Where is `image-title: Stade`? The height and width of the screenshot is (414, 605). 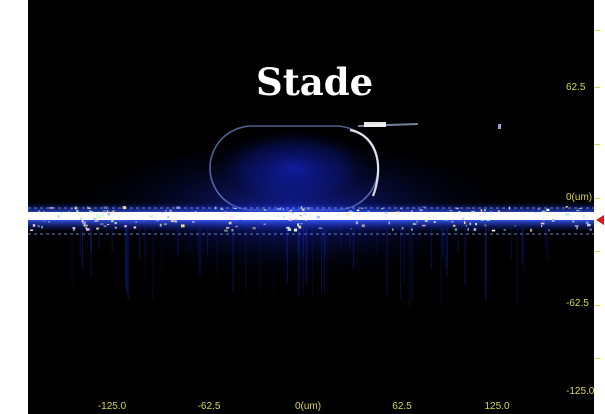
image-title: Stade is located at coordinates (315, 82).